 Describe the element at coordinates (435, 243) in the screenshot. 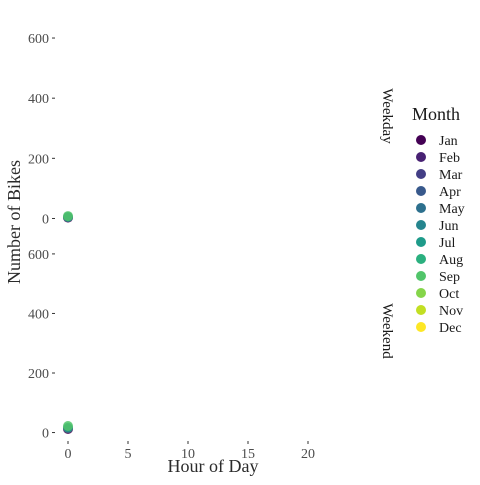

I see `legend-item-jul: Jul` at that location.